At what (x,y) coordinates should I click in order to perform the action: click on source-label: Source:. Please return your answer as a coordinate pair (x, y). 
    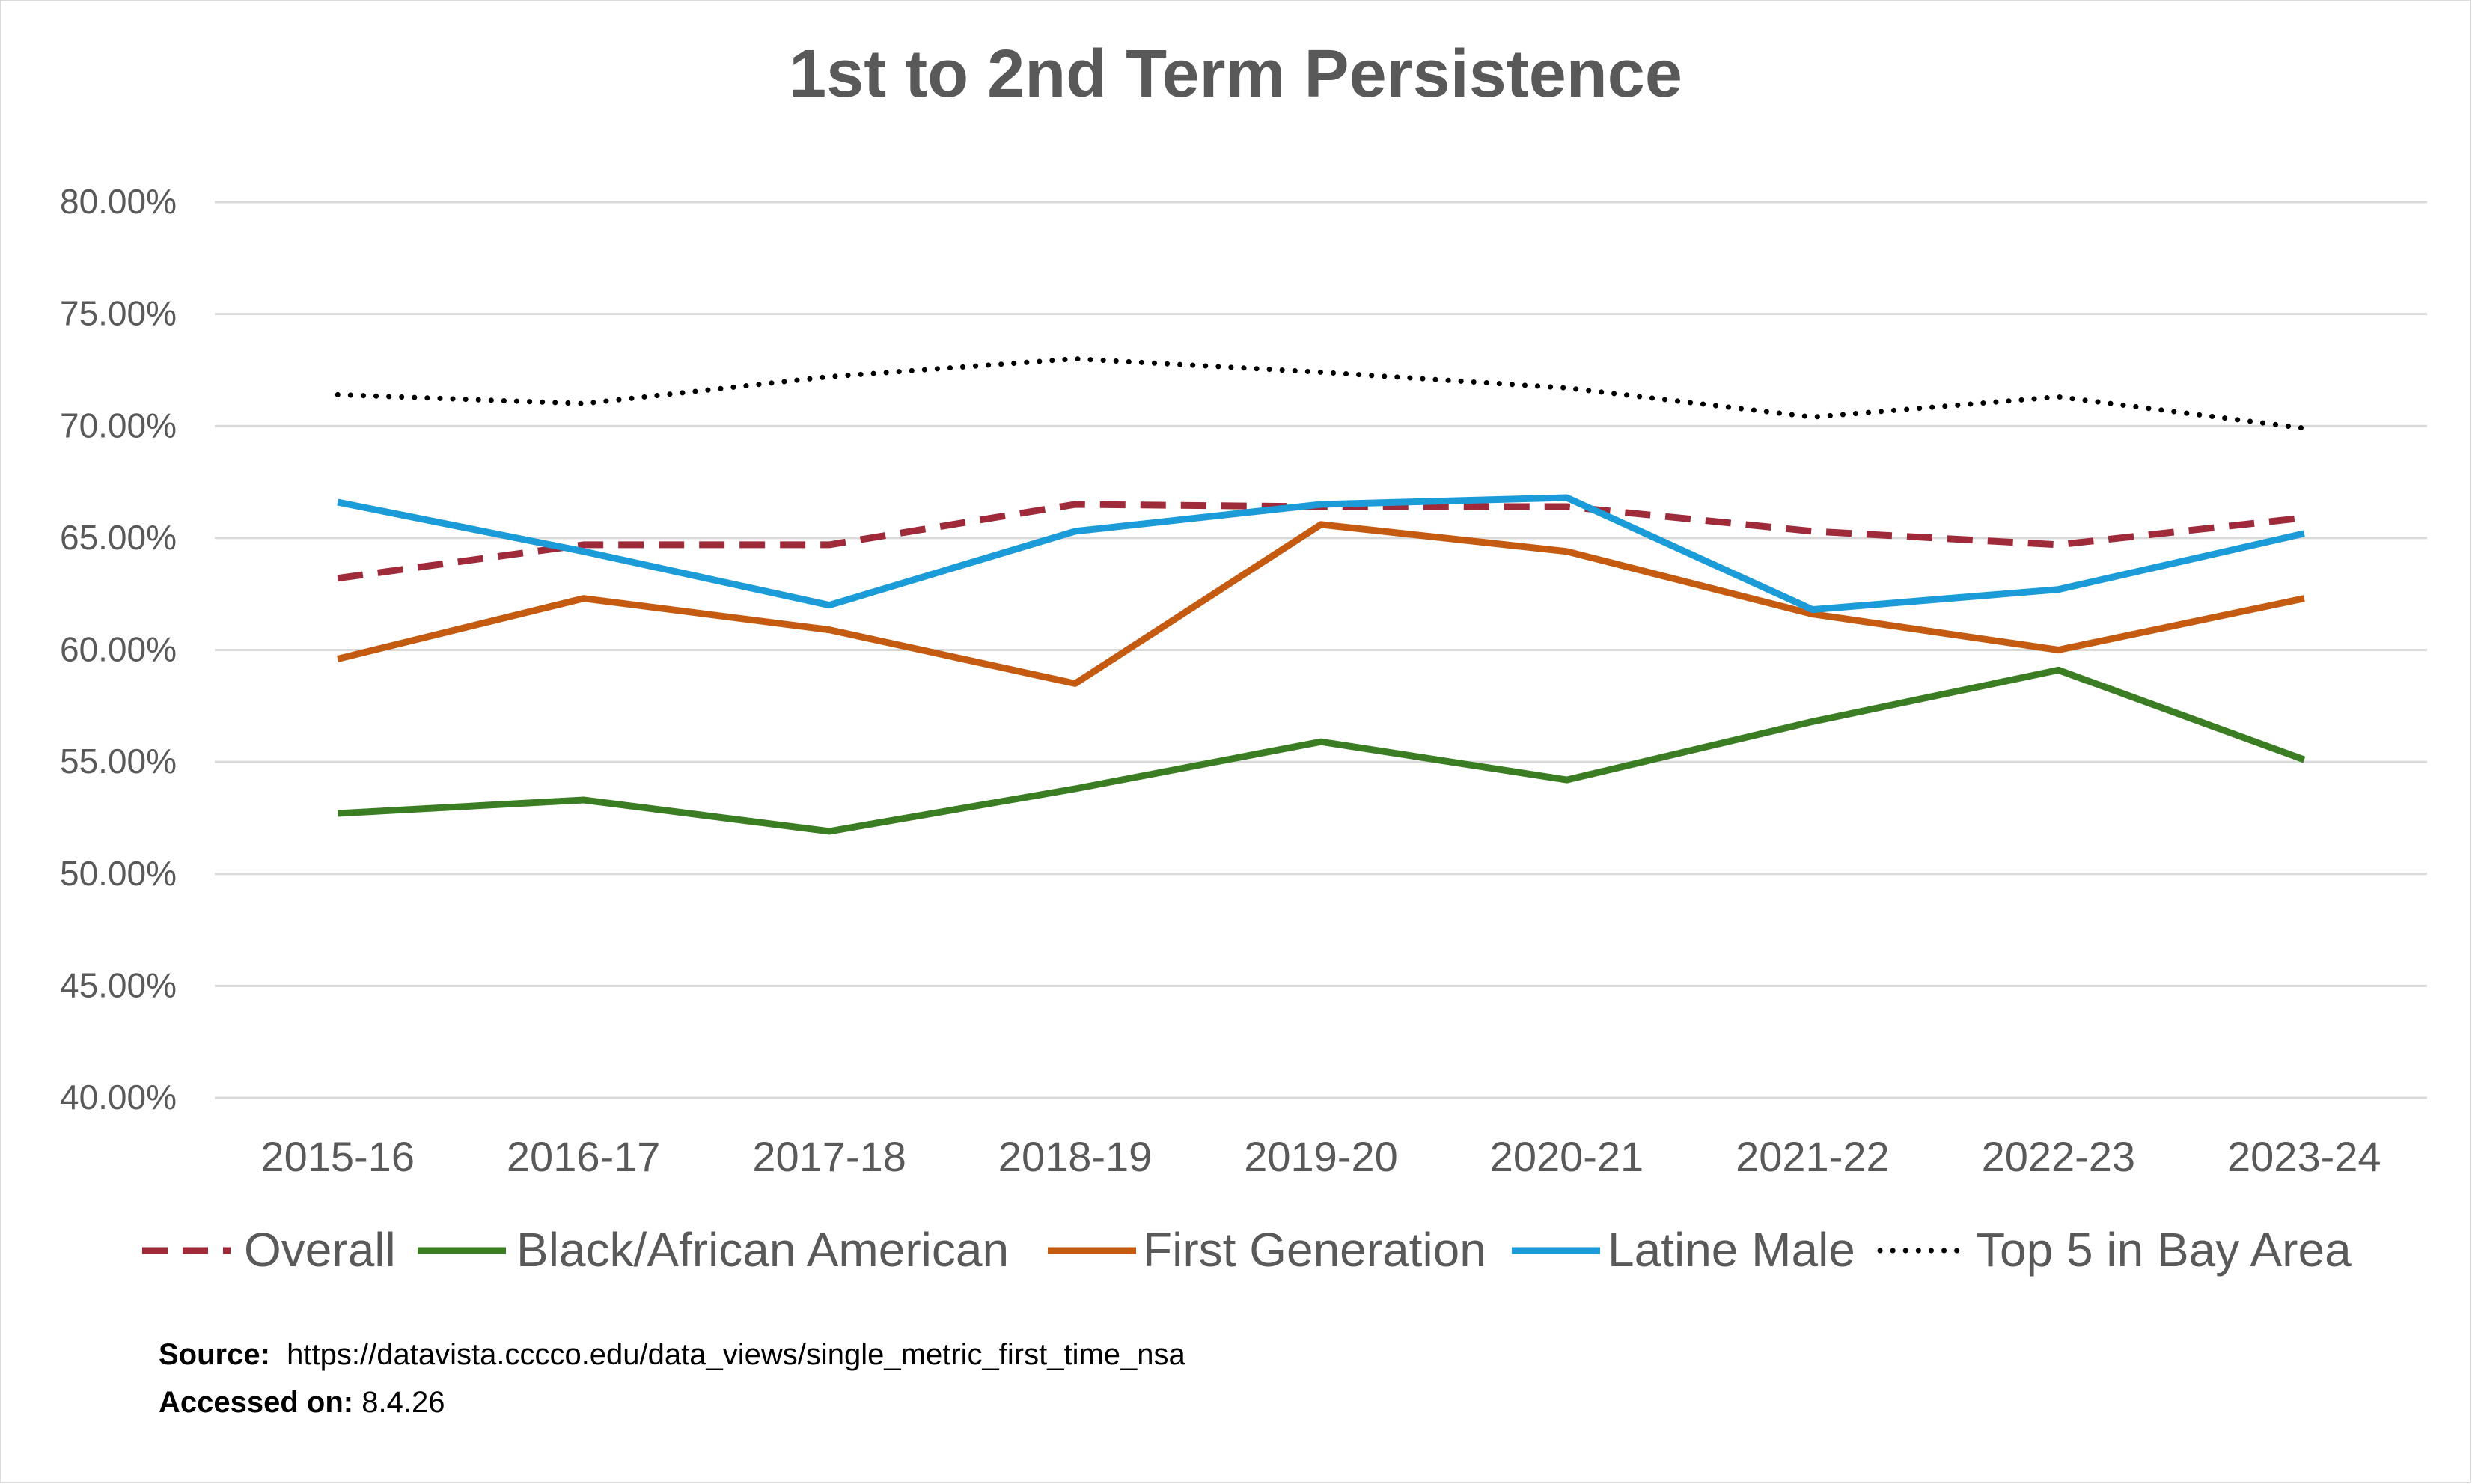
    Looking at the image, I should click on (214, 1354).